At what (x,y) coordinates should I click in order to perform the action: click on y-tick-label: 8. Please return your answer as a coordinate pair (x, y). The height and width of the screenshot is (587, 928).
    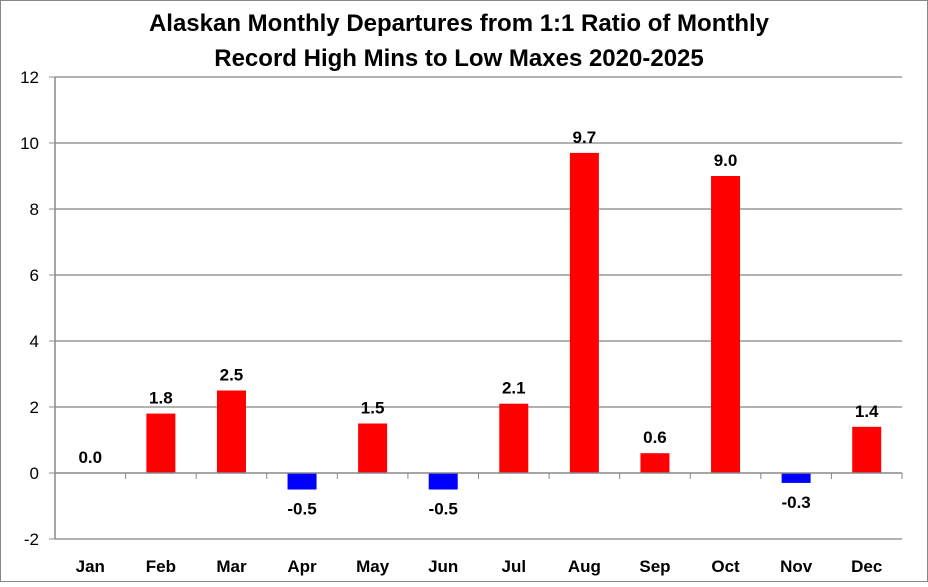
    Looking at the image, I should click on (34, 209).